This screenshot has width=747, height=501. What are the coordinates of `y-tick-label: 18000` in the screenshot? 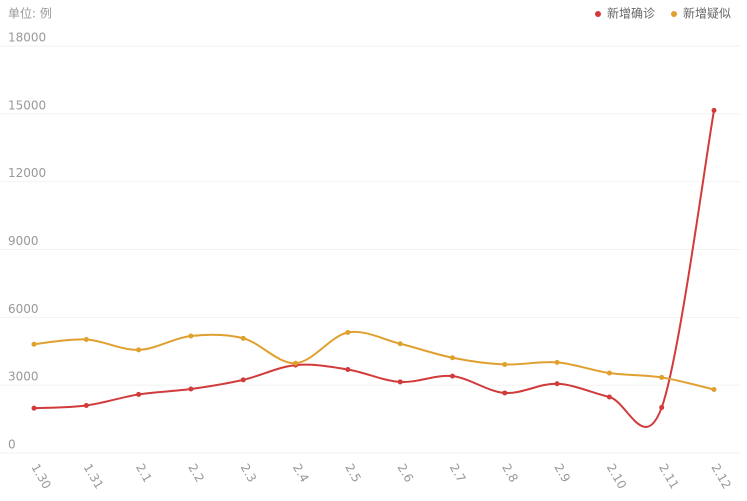 It's located at (27, 38).